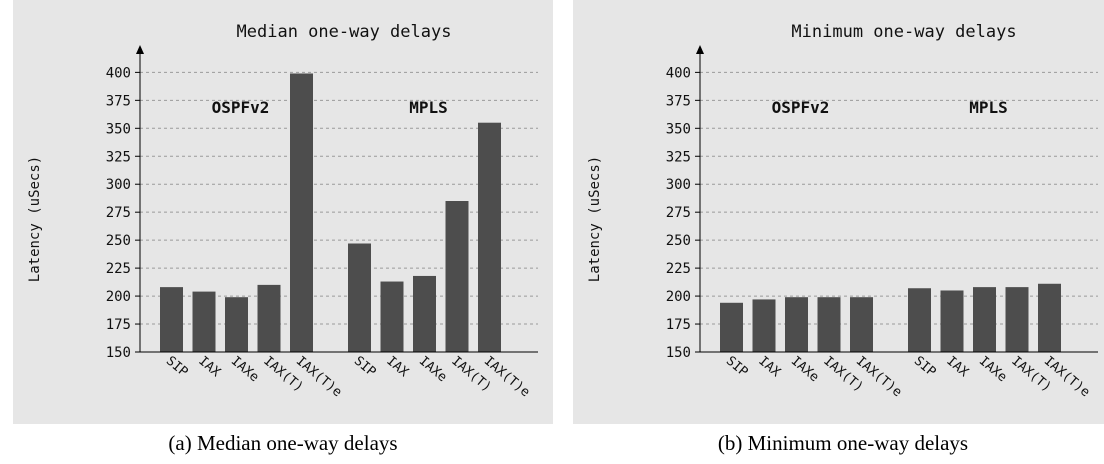 Image resolution: width=1104 pixels, height=464 pixels. Describe the element at coordinates (283, 443) in the screenshot. I see `caption-median-delays: (a) Median one-way delays` at that location.